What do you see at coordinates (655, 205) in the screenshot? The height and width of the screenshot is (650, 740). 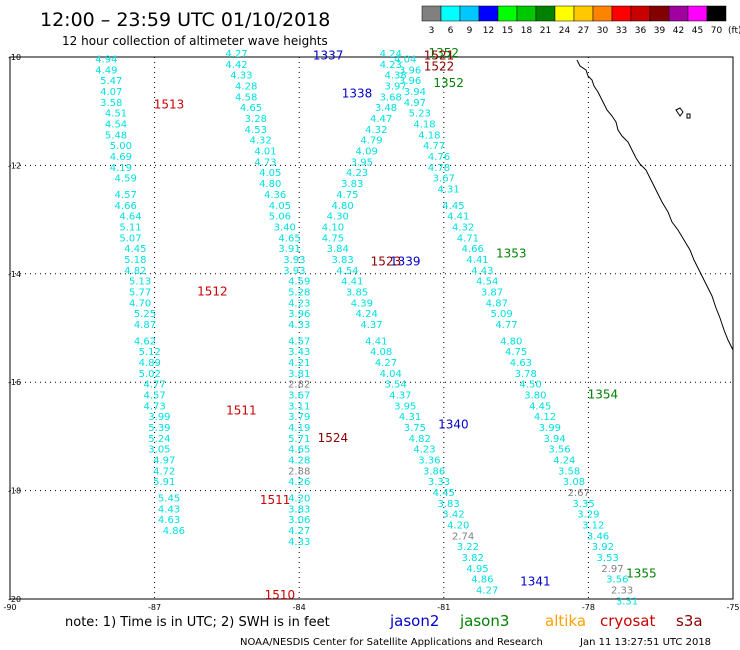 I see `coastline-path` at bounding box center [655, 205].